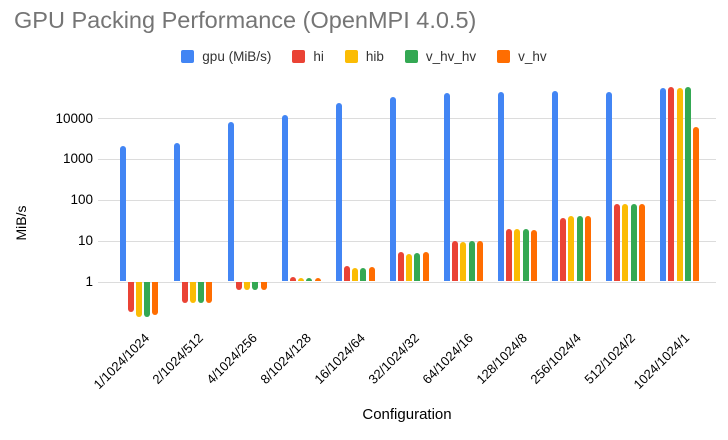 The width and height of the screenshot is (728, 440). Describe the element at coordinates (556, 358) in the screenshot. I see `x-tick-label: 256/1024/4` at that location.